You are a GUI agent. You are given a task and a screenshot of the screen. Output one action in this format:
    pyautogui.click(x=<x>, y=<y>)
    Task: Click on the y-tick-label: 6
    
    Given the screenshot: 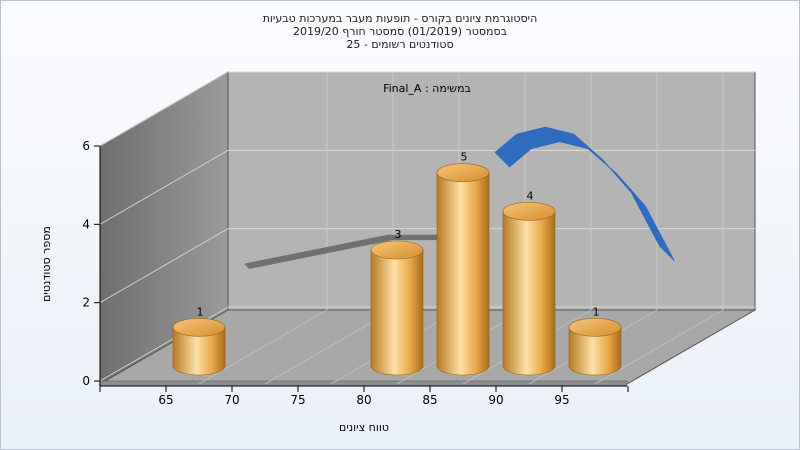 What is the action you would take?
    pyautogui.click(x=86, y=146)
    